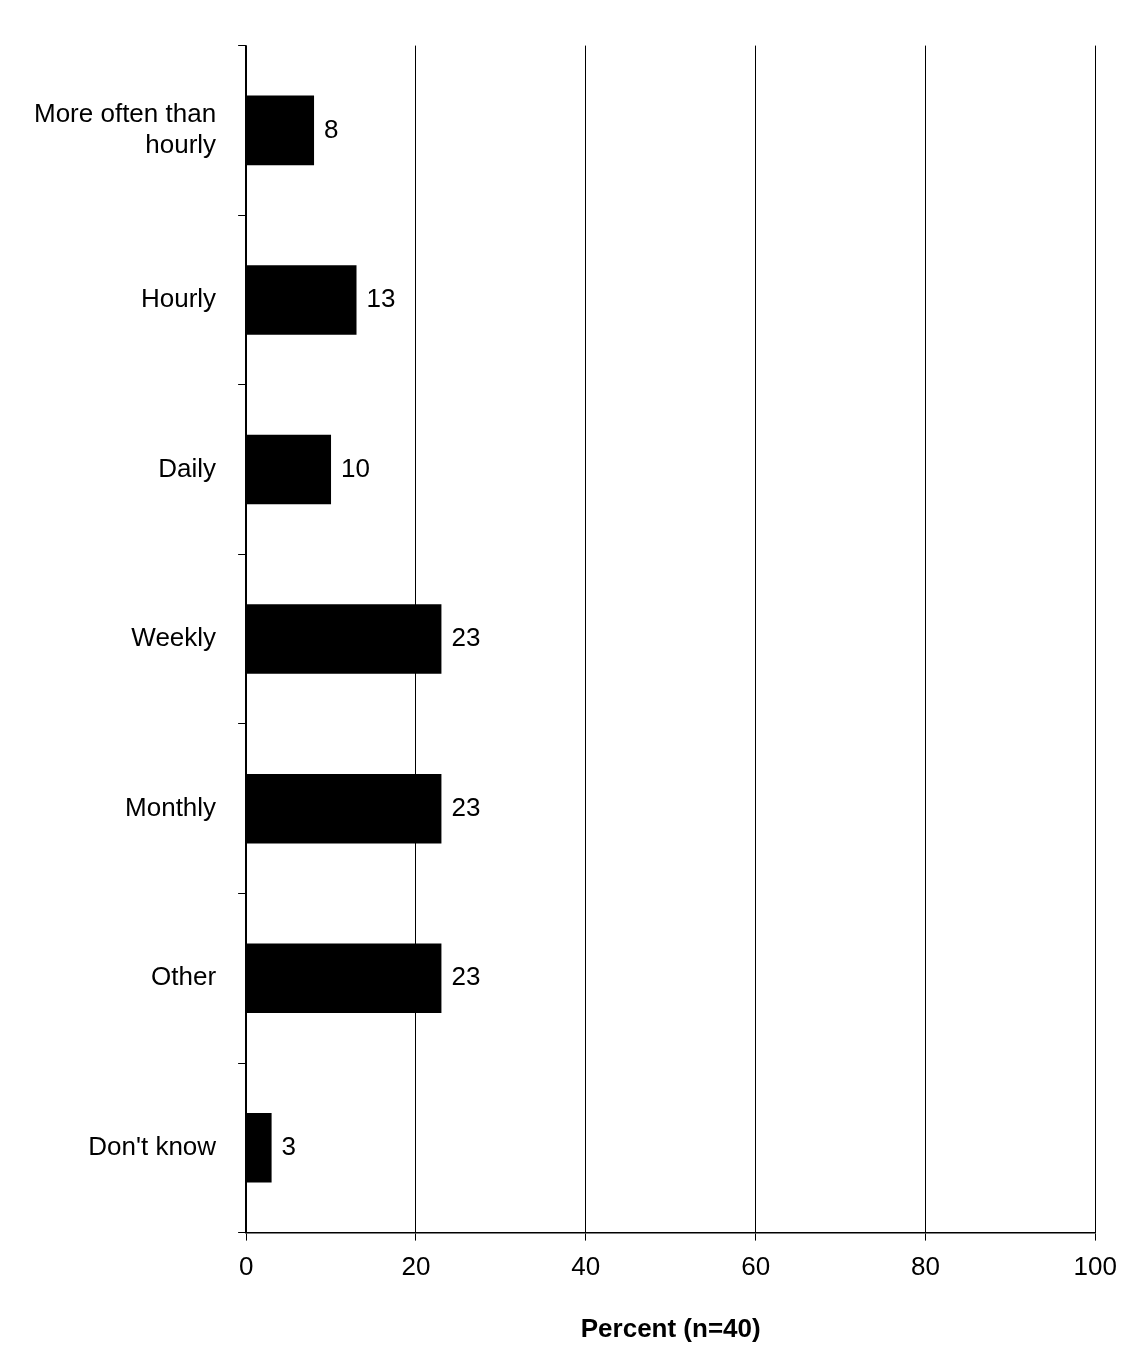  Describe the element at coordinates (670, 1327) in the screenshot. I see `x-axis-title: Percent (n=40)` at that location.